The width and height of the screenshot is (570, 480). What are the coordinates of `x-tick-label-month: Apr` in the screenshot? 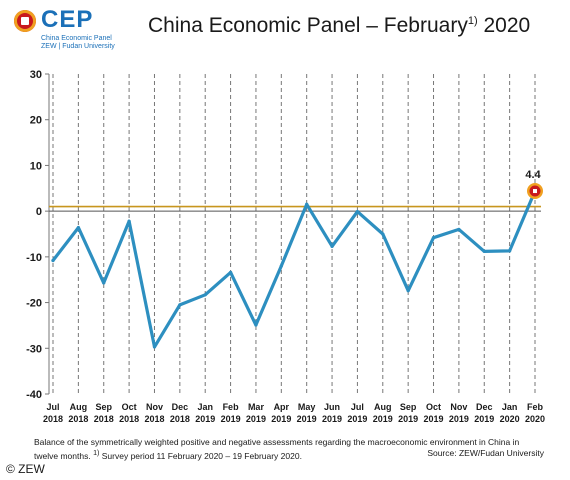 It's located at (282, 407).